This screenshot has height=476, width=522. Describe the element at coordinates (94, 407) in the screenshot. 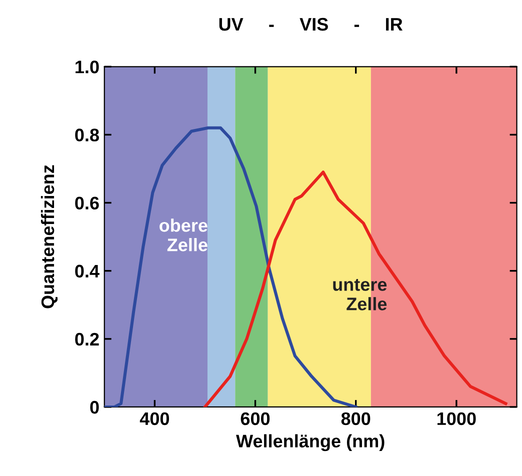

I see `y-tick-label: 0` at that location.